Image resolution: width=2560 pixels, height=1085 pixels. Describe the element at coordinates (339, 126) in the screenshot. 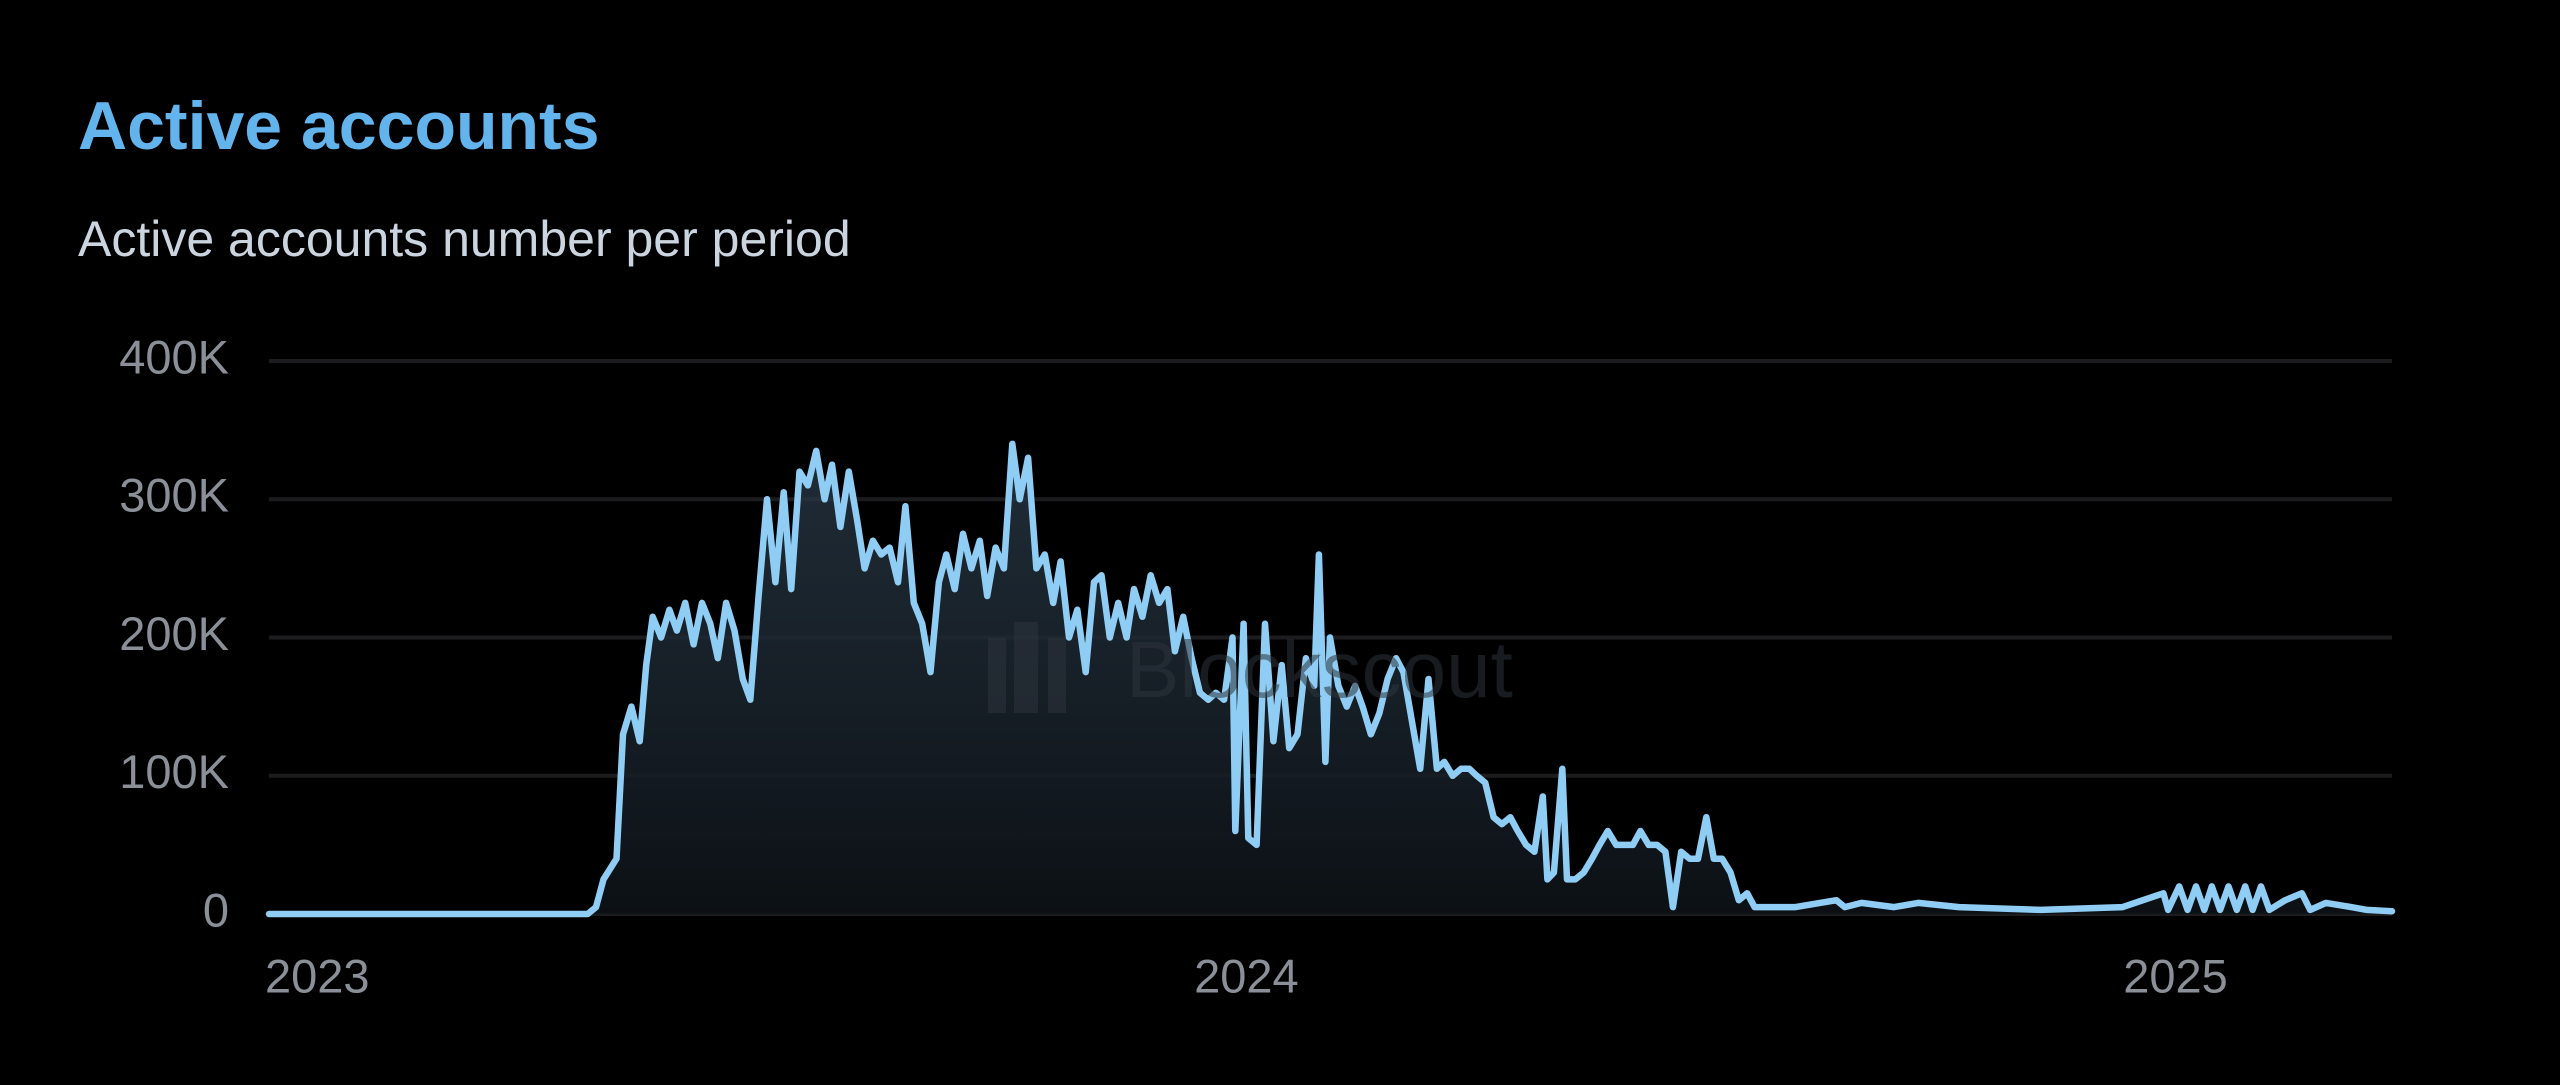

I see `chart-title: Active accounts` at that location.